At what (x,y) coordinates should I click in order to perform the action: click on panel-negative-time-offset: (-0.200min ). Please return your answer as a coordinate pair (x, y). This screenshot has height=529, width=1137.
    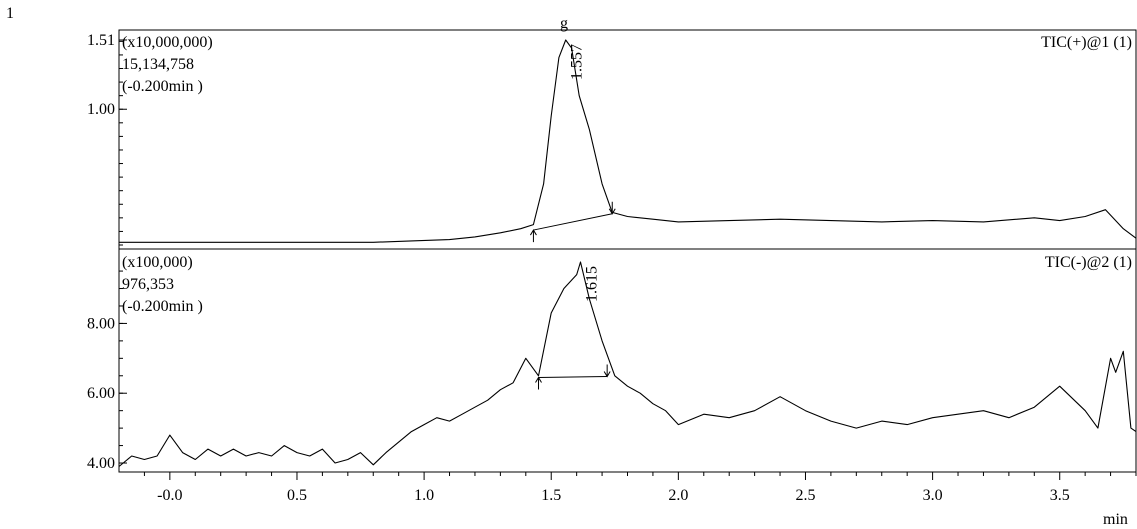
    Looking at the image, I should click on (162, 306).